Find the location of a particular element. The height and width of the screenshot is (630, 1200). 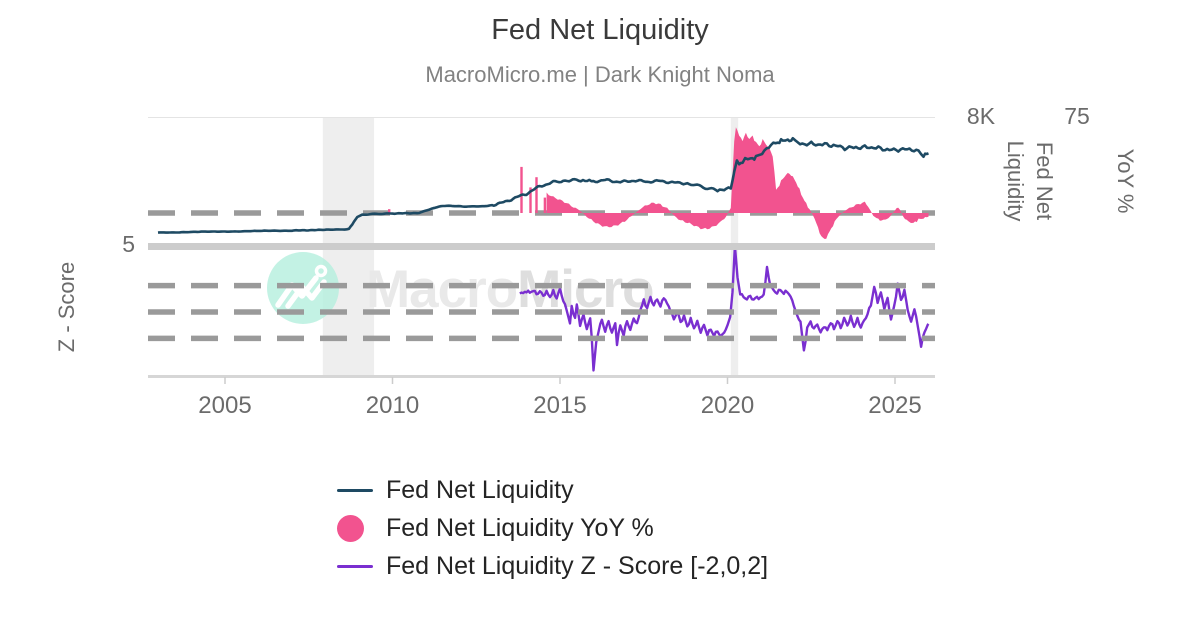

zscore-axis-label: Z - Score is located at coordinates (66, 307).